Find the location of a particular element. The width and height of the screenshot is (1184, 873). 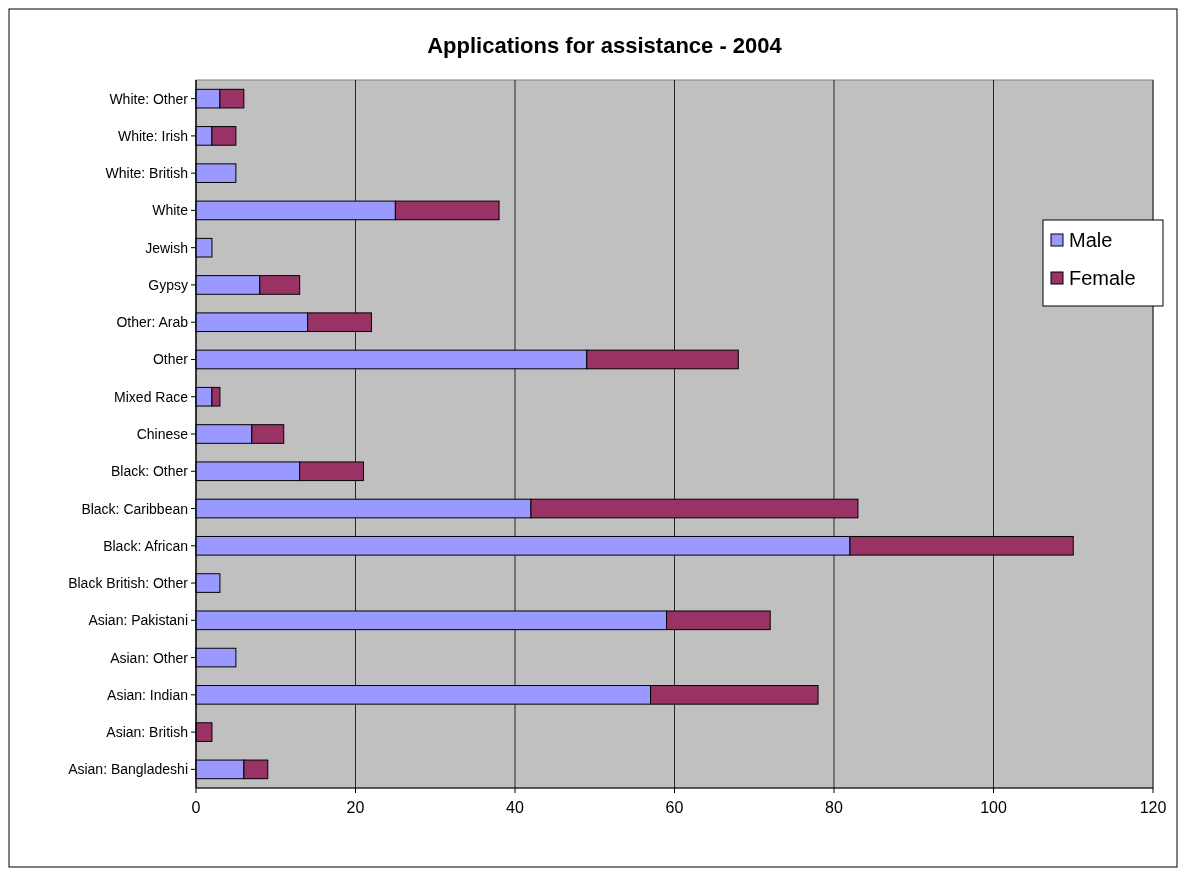

y-tick-label: Asian: British is located at coordinates (147, 732).